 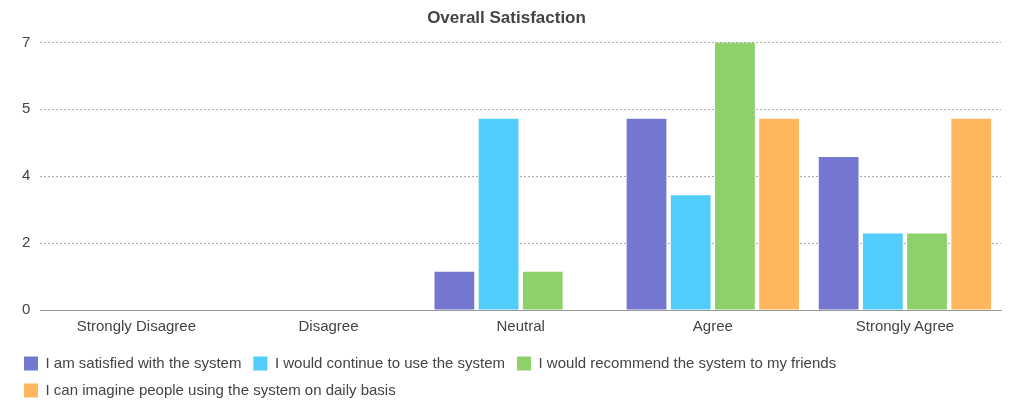 I want to click on legend-label: I am satisfied with the system, so click(x=143, y=362).